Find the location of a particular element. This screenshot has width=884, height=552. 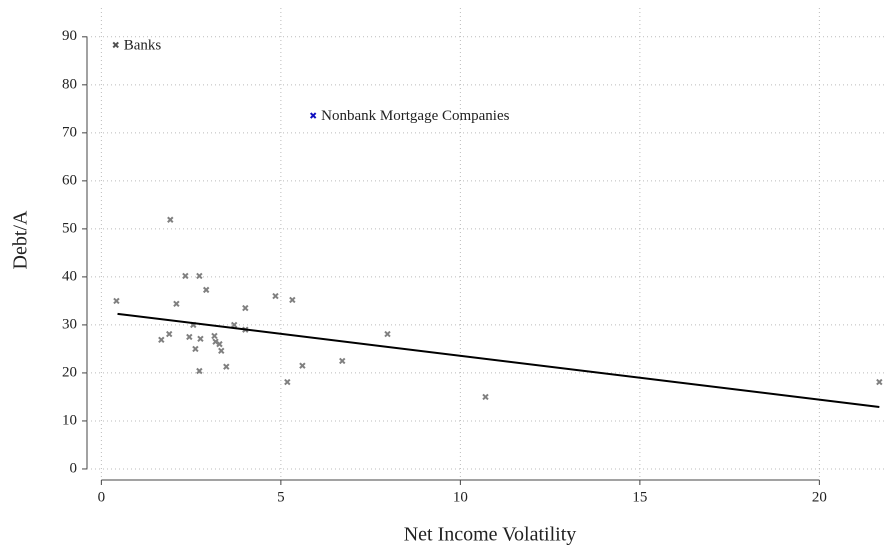

y-tick-label: 20 is located at coordinates (69, 372).